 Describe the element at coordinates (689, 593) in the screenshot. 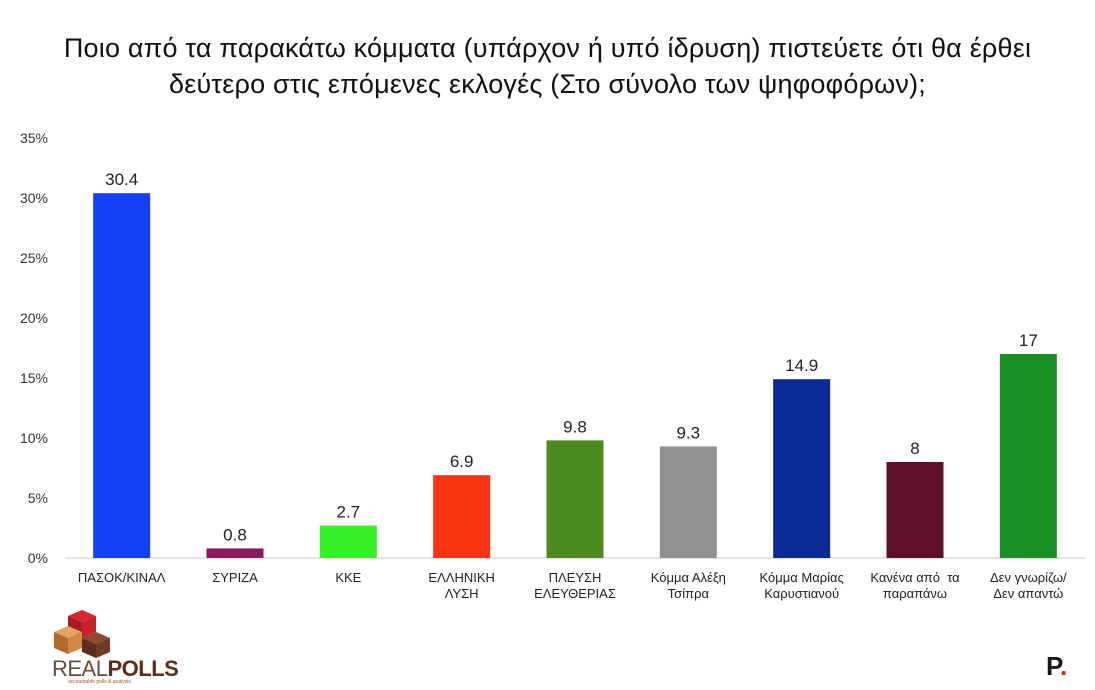

I see `category-label: Τσίπρα` at that location.